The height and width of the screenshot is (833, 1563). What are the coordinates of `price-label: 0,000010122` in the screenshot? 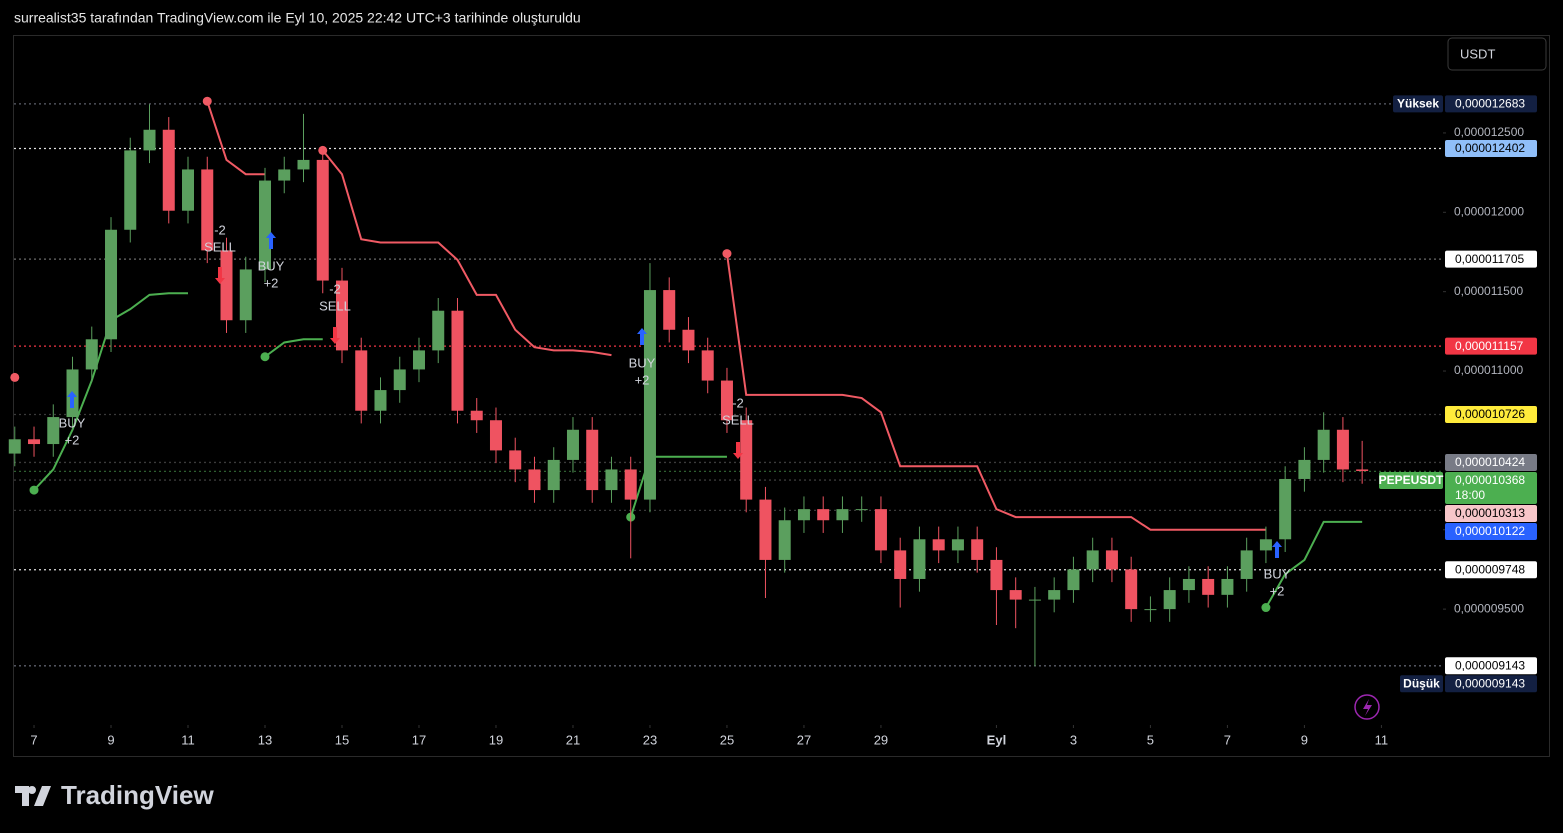 It's located at (1490, 531).